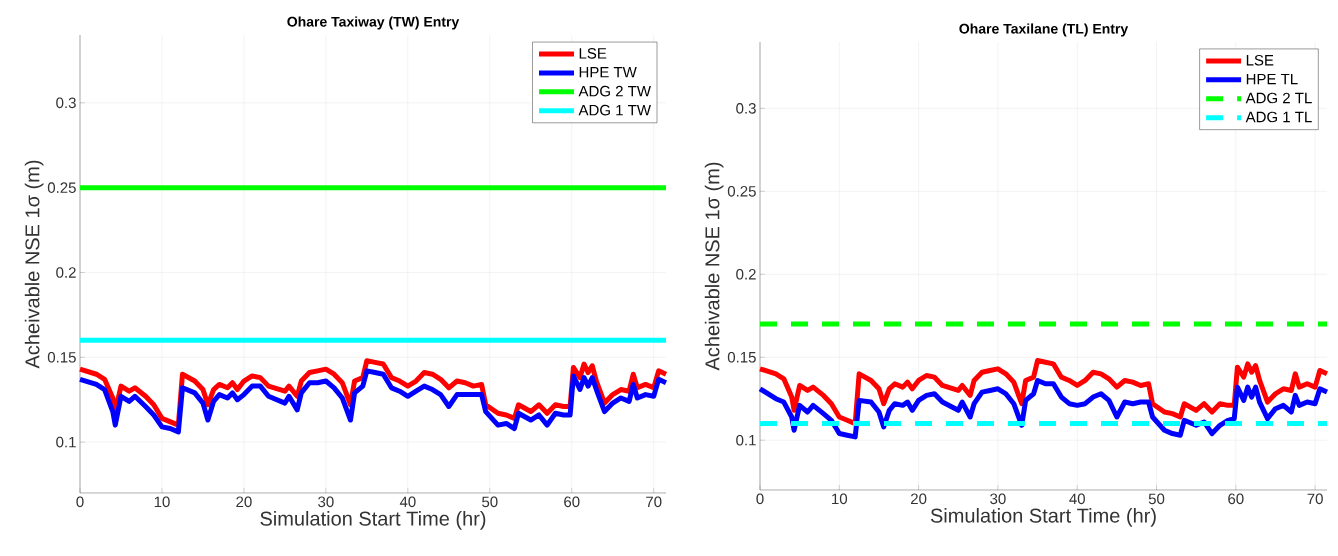 The height and width of the screenshot is (556, 1338). Describe the element at coordinates (614, 110) in the screenshot. I see `legend-label: ADG 1 TW` at that location.